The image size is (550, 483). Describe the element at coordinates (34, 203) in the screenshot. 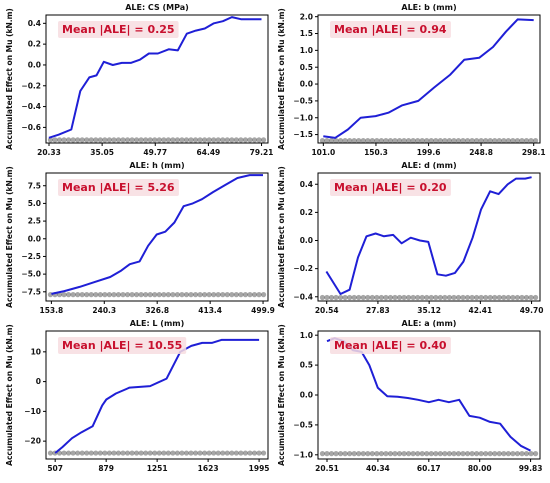

I see `y-tick-label: 5.0` at that location.